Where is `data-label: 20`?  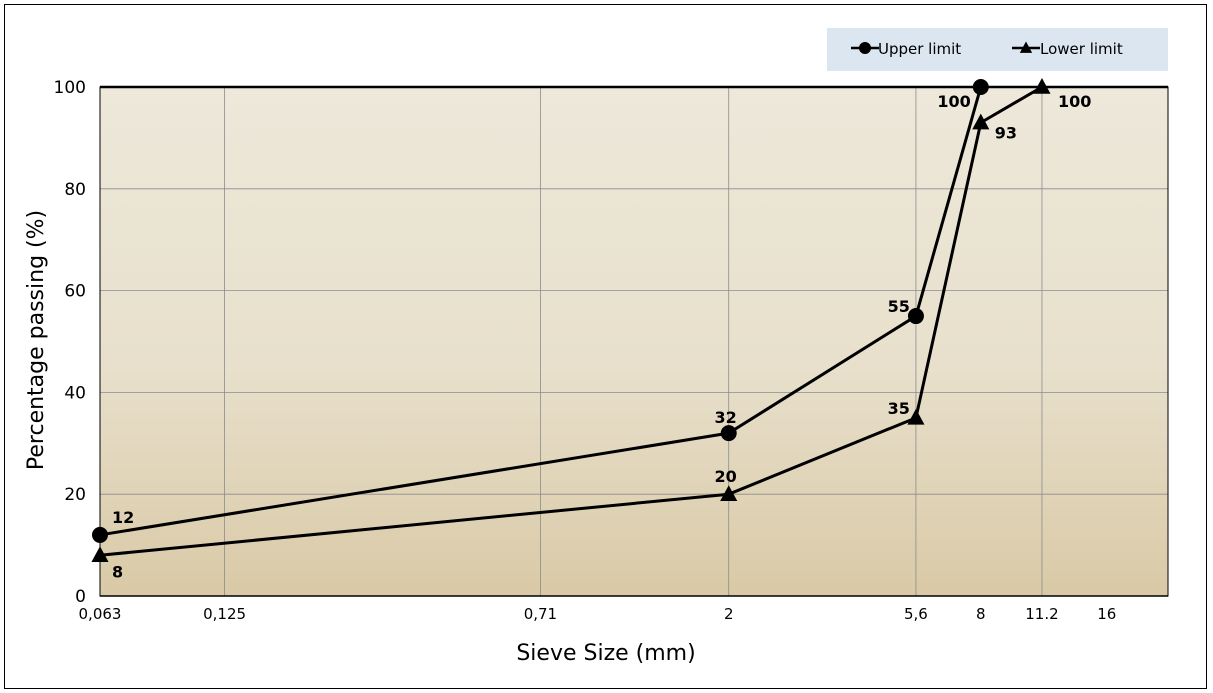 data-label: 20 is located at coordinates (725, 476).